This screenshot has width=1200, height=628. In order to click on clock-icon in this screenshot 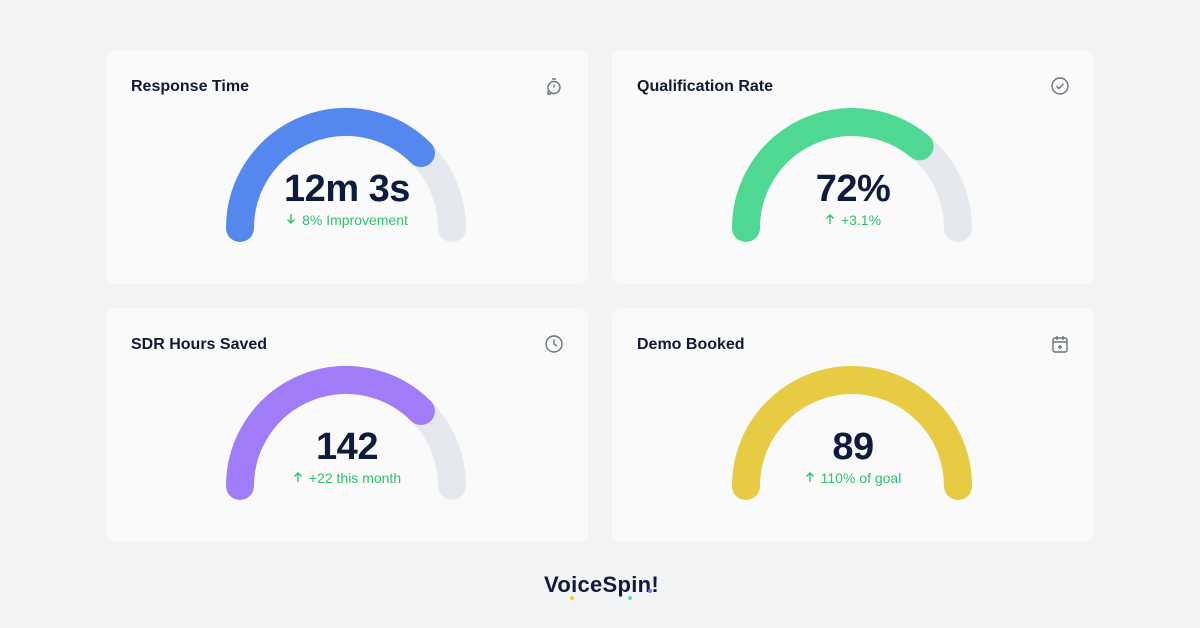, I will do `click(554, 344)`.